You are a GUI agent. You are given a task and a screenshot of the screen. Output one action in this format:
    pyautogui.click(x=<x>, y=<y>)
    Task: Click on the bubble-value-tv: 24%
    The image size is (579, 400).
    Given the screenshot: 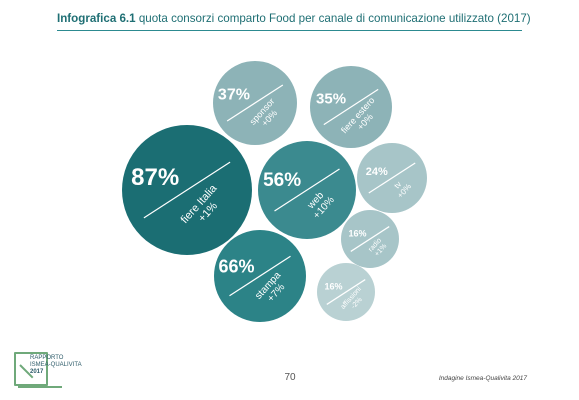 What is the action you would take?
    pyautogui.click(x=377, y=172)
    